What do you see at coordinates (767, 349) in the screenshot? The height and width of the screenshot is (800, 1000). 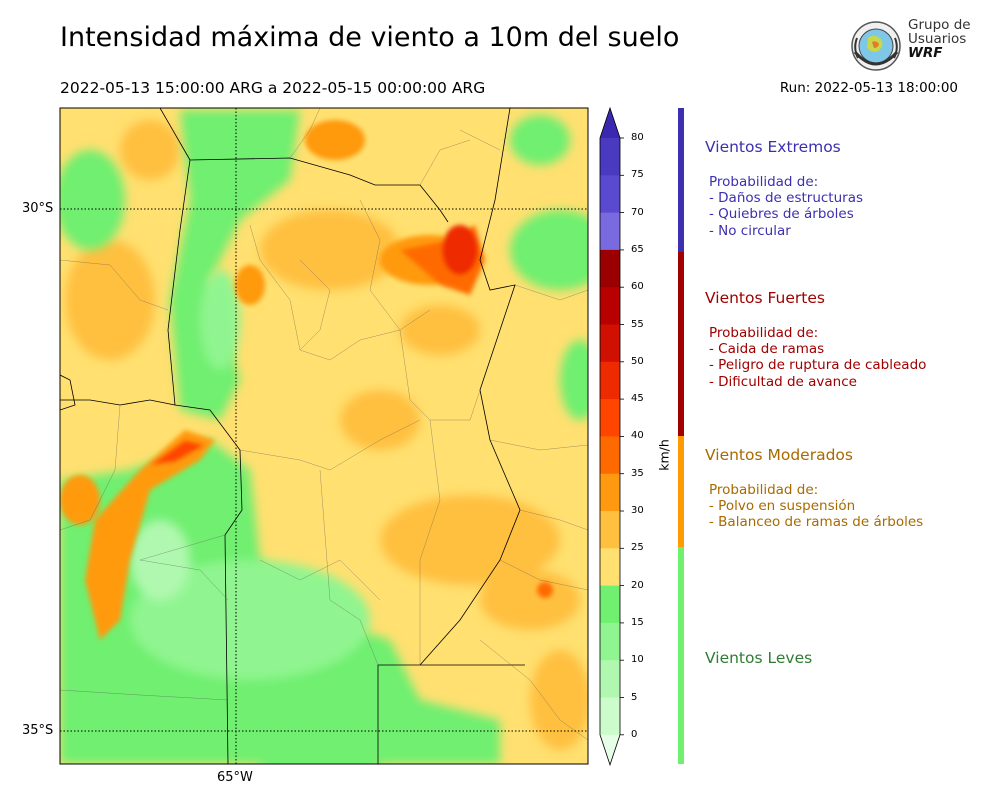 I see `category-line: - Caida de ramas` at bounding box center [767, 349].